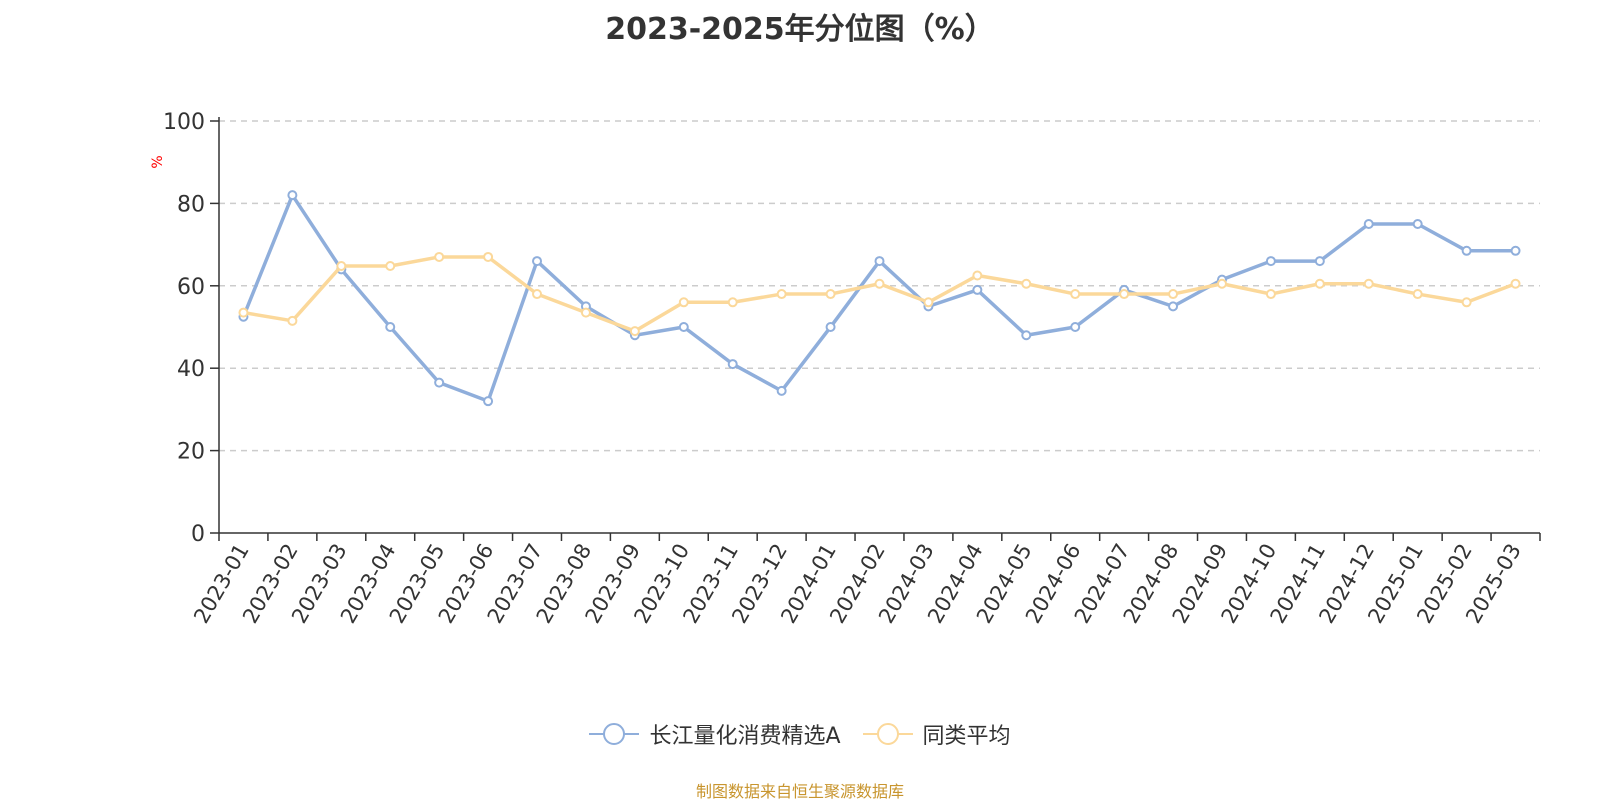 This screenshot has height=802, width=1600. Describe the element at coordinates (191, 452) in the screenshot. I see `y-tick-label: 20` at that location.